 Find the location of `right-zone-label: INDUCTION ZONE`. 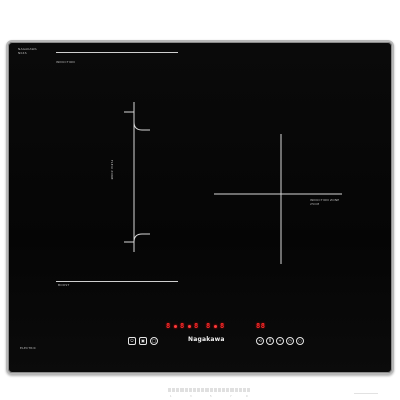

right-zone-label: INDUCTION ZONE is located at coordinates (325, 200).